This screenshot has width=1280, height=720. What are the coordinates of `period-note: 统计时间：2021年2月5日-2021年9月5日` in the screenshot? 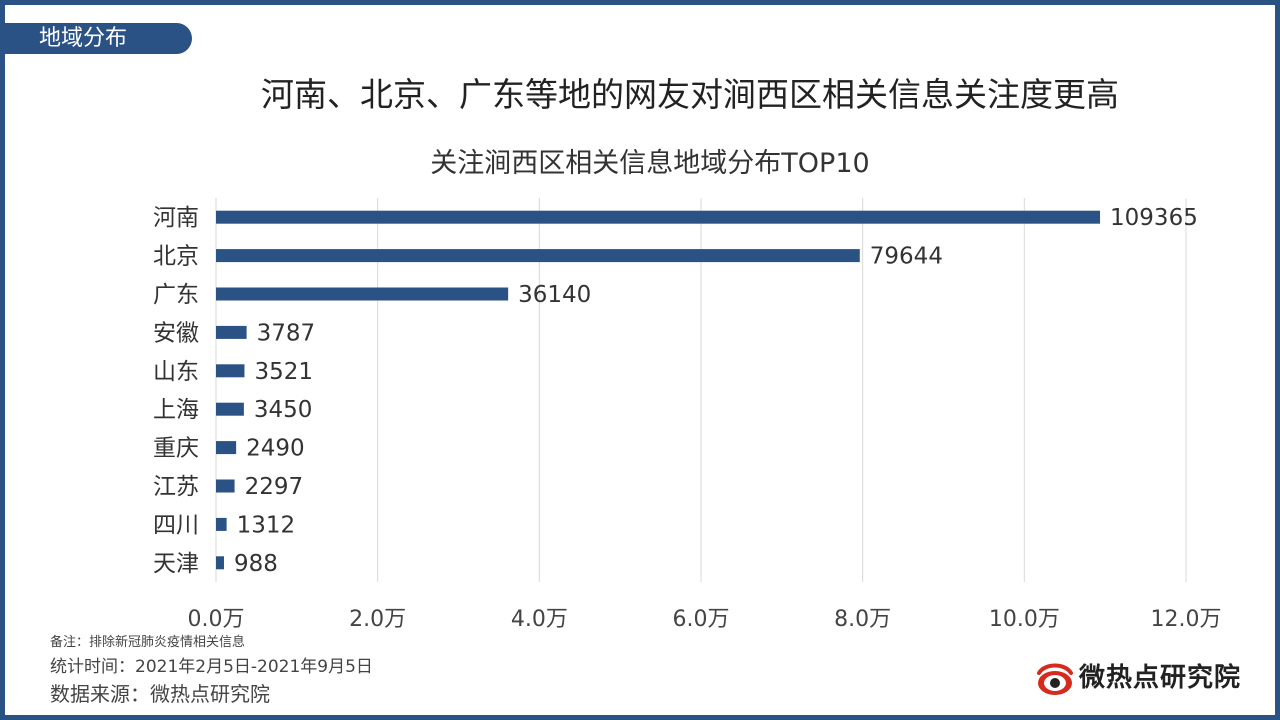 It's located at (211, 667).